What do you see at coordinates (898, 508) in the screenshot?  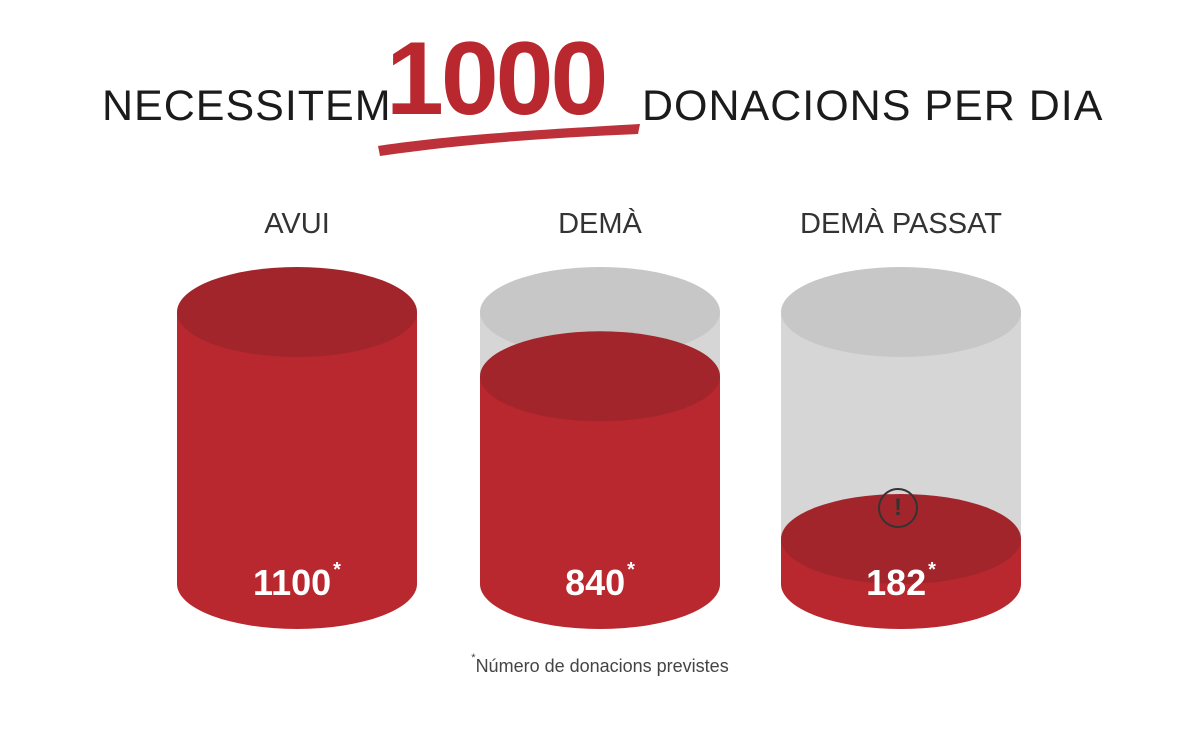 I see `exclamation-circle-icon: !` at bounding box center [898, 508].